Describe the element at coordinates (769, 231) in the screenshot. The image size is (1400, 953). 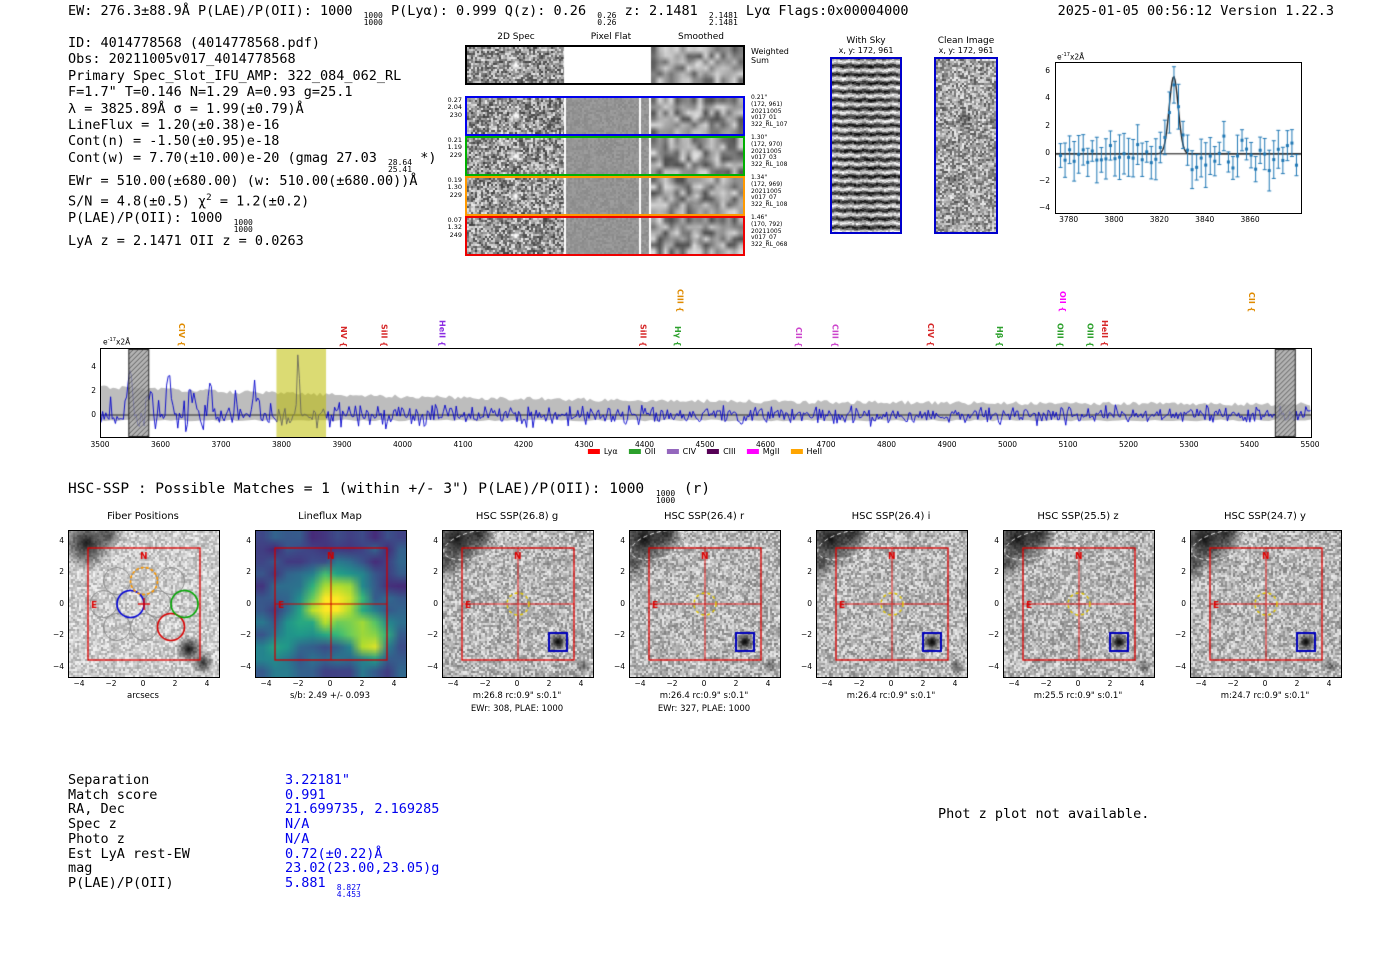
I see `fiber-row-id: 1.46" (170, 792) 20211005 v017_07 322_RL_068` at that location.